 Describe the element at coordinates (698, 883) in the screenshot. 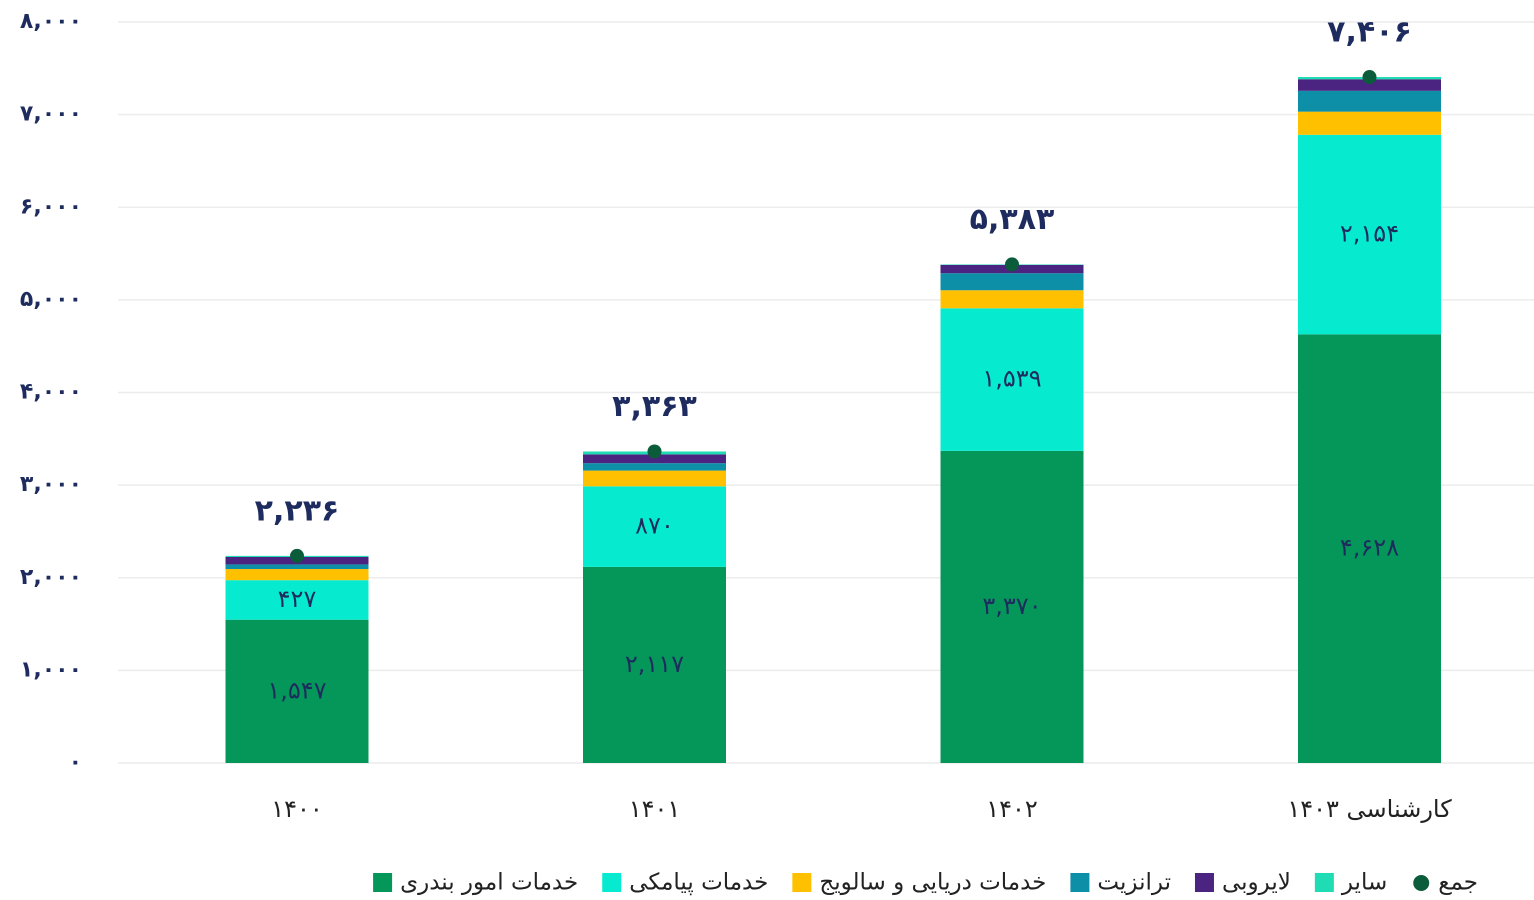

I see `legend-label: خدمات پیامکی` at that location.